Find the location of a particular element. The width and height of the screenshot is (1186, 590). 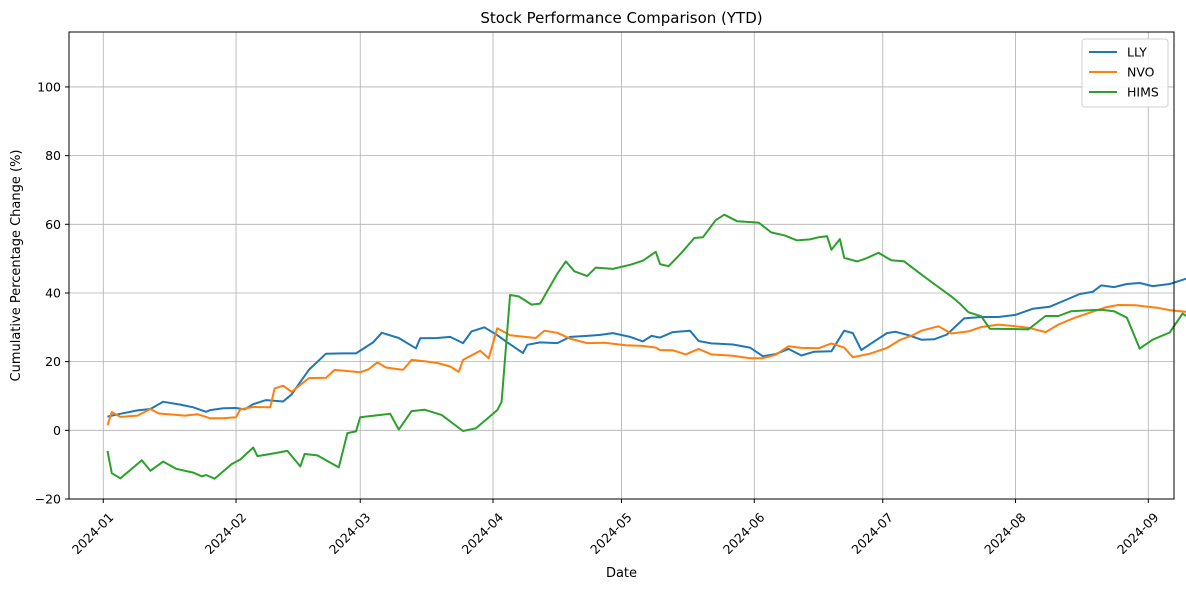

legend-box is located at coordinates (1125, 73).